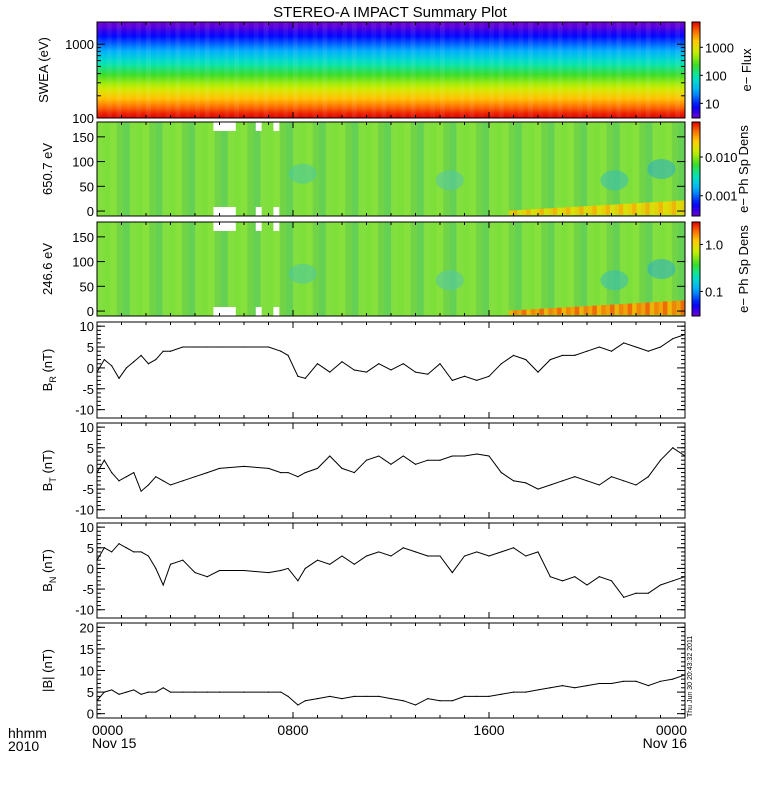 This screenshot has width=780, height=785. Describe the element at coordinates (721, 196) in the screenshot. I see `colorbar-tick-label: 0.001` at that location.